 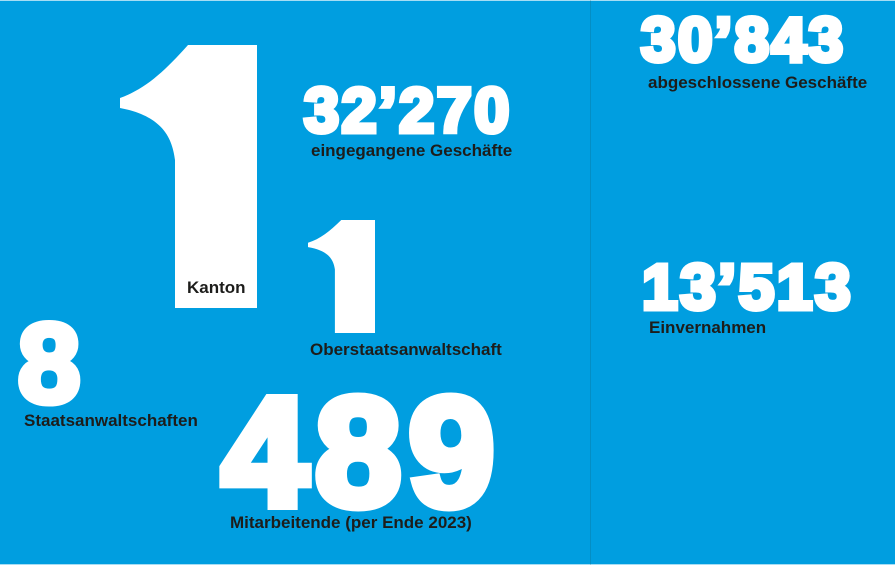 What do you see at coordinates (360, 452) in the screenshot?
I see `stat-value-mitarbeitende: 489` at bounding box center [360, 452].